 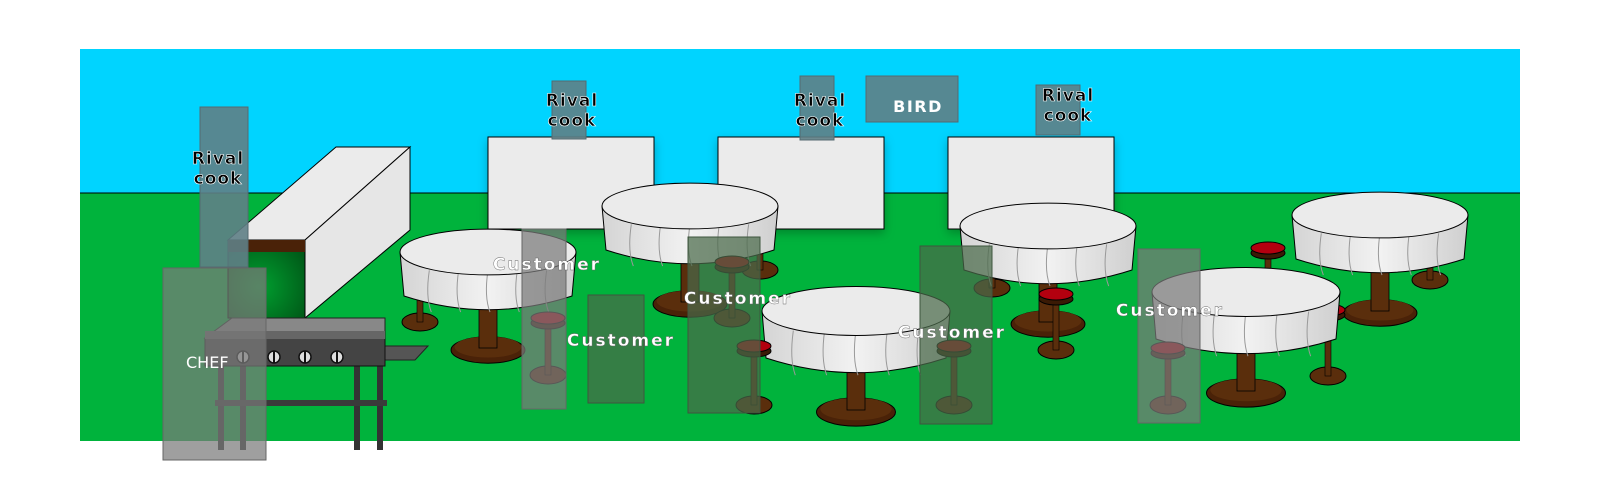 I want to click on bird-label: BIRD, so click(x=918, y=106).